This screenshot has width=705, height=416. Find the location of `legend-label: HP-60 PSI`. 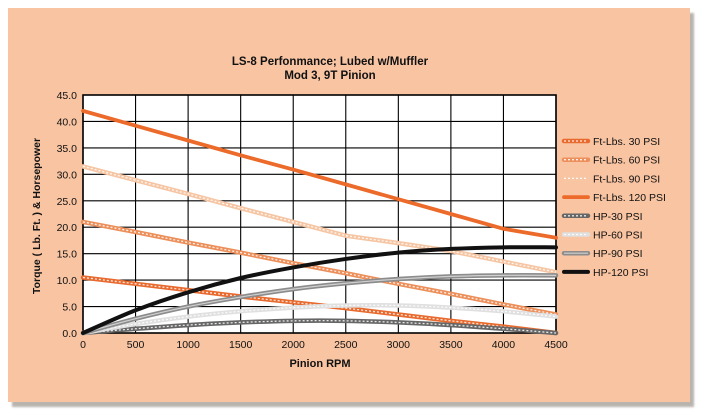

legend-label: HP-60 PSI is located at coordinates (618, 236).